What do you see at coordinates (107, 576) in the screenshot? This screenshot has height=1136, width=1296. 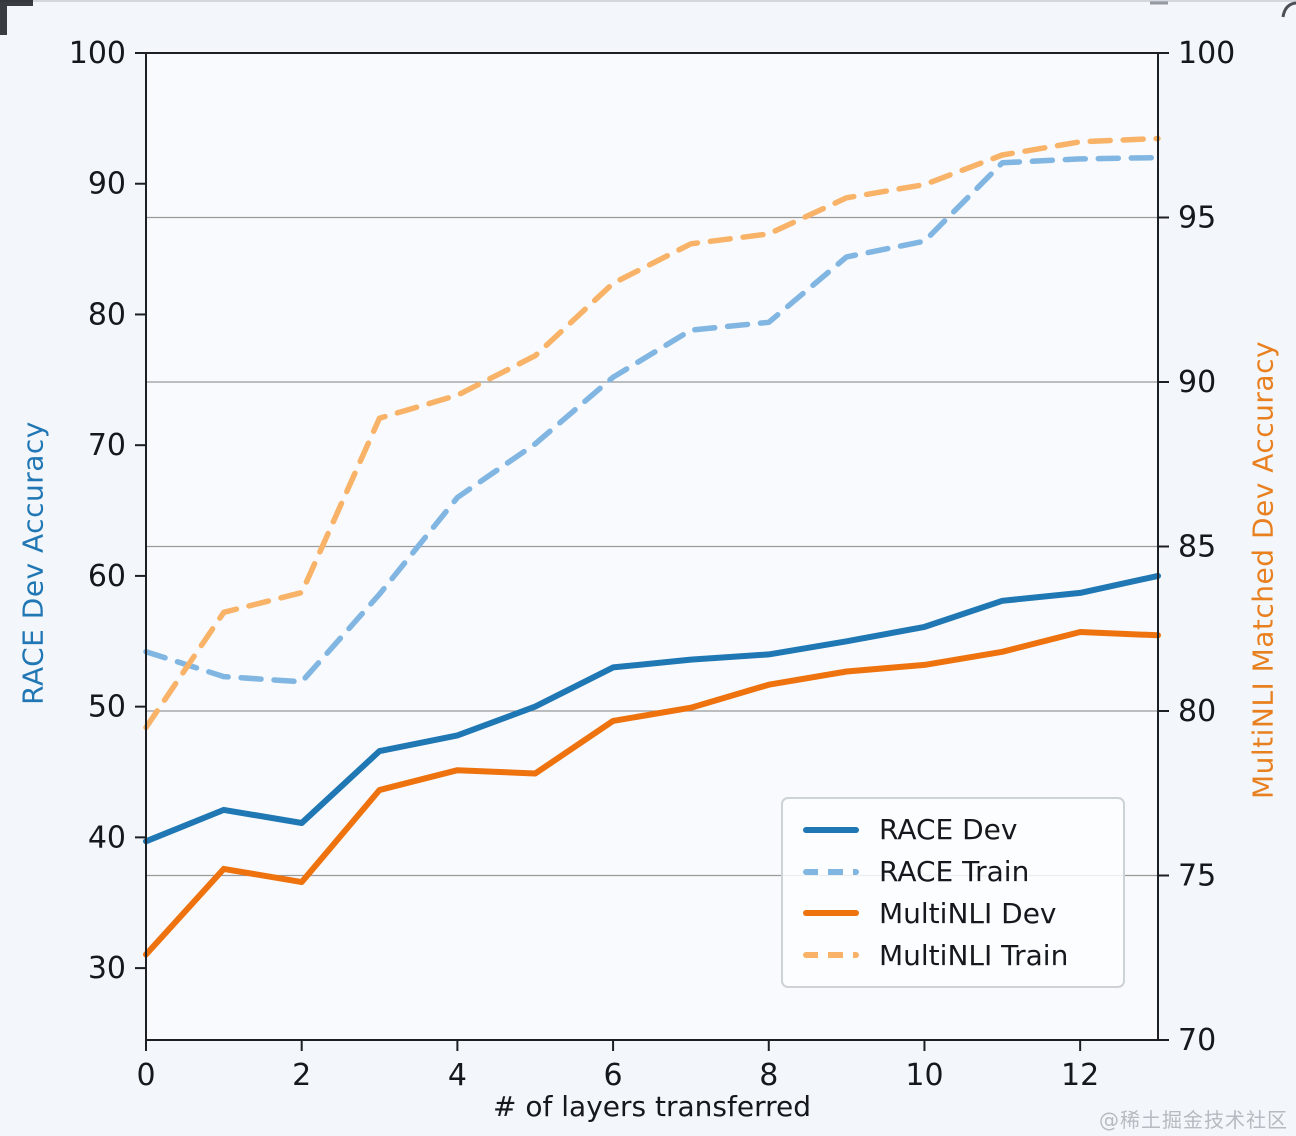 I see `left-tick-label: 60` at bounding box center [107, 576].